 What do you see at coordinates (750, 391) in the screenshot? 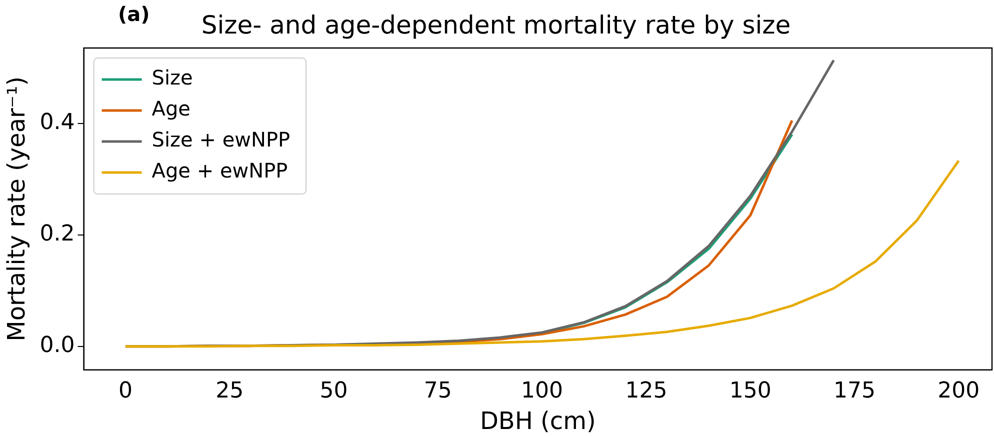
I see `x-tick-label: 150` at bounding box center [750, 391].